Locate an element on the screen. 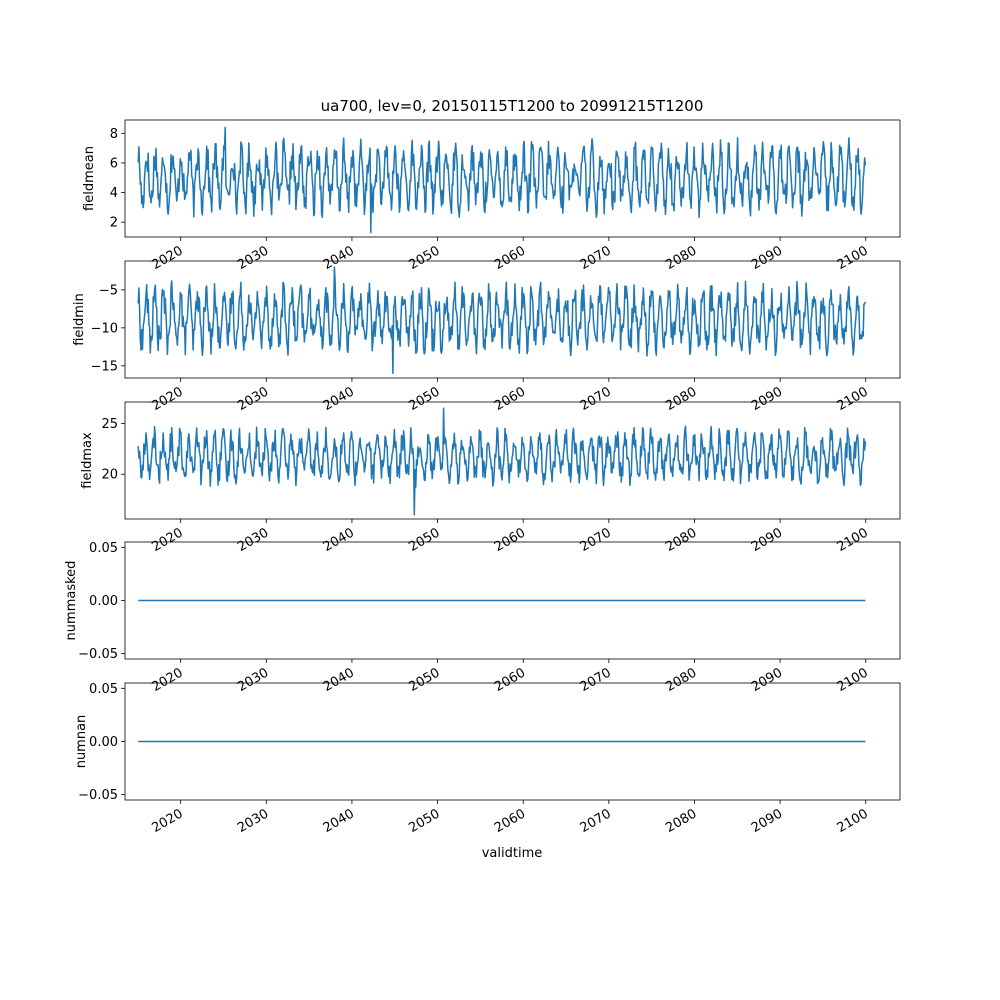  y-tick-label: 4 is located at coordinates (114, 193).